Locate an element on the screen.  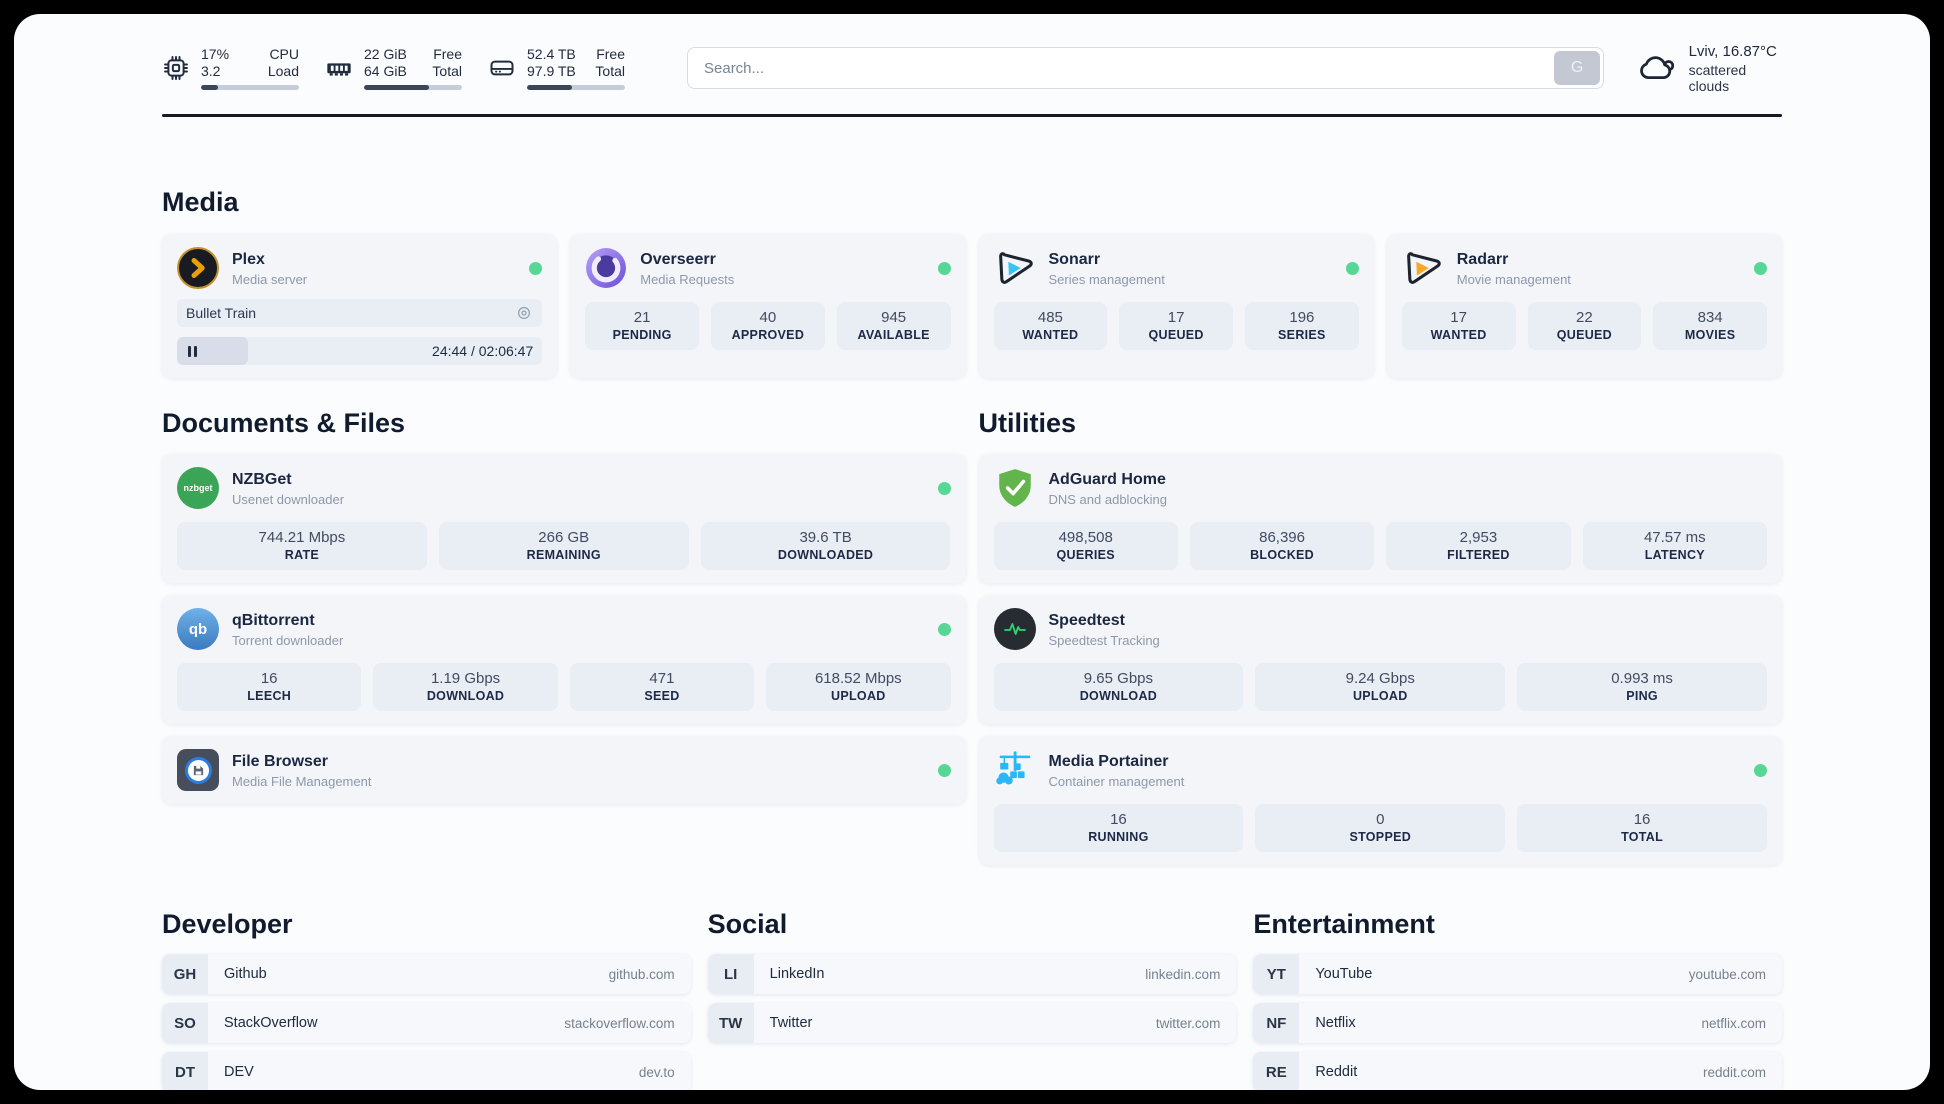
bookmark-name: DEV is located at coordinates (239, 1072).